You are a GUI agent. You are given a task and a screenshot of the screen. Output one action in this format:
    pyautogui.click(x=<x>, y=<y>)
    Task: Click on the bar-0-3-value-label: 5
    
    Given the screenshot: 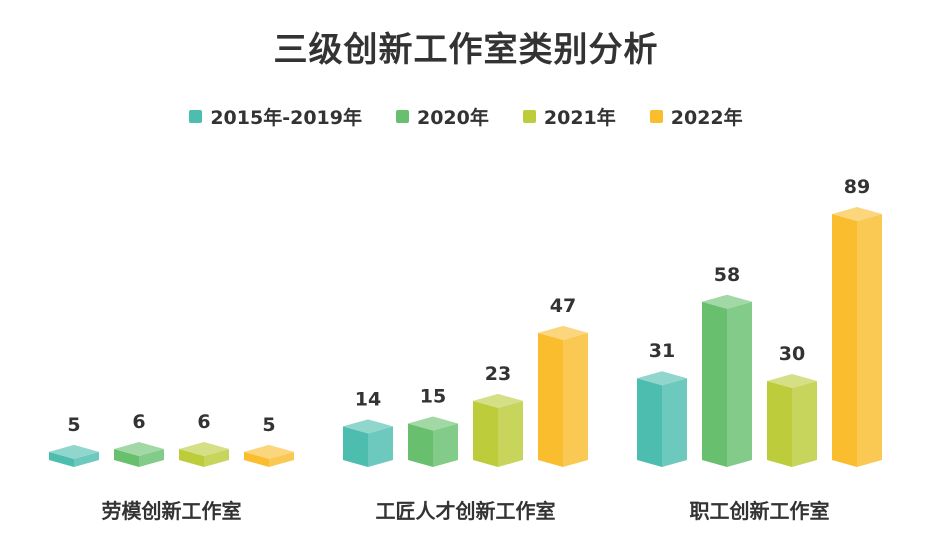 What is the action you would take?
    pyautogui.click(x=268, y=425)
    